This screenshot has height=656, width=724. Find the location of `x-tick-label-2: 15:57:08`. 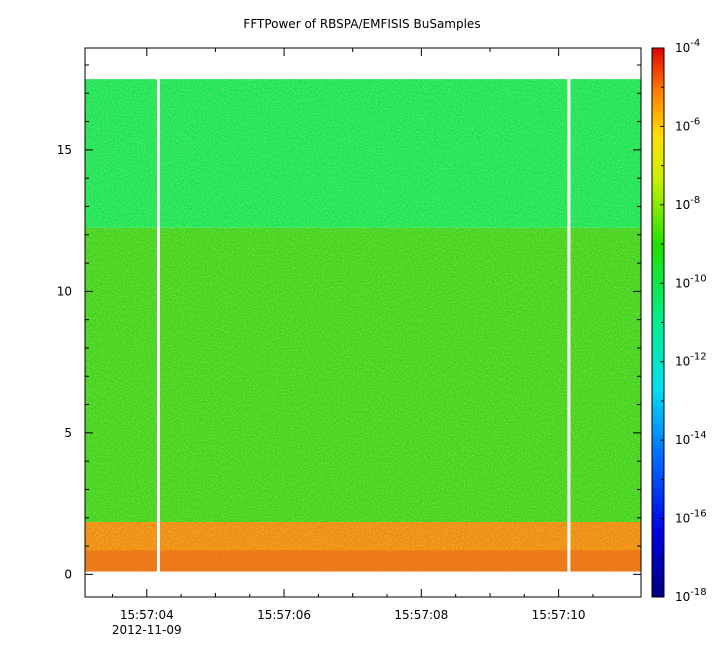

x-tick-label-2: 15:57:08 is located at coordinates (421, 615).